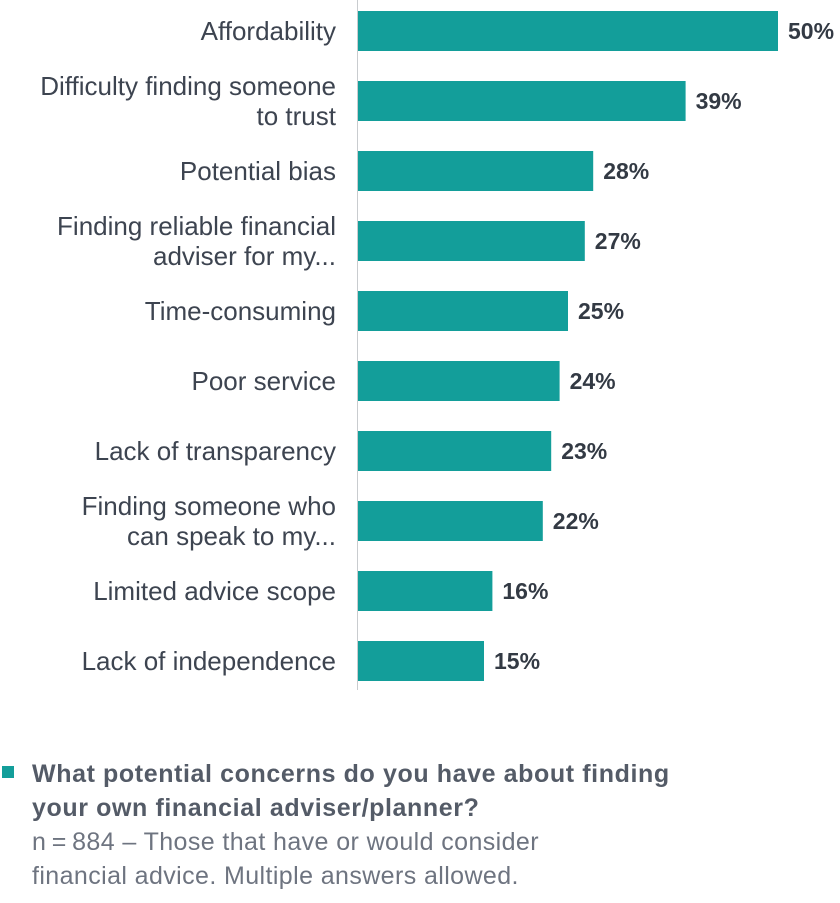 The height and width of the screenshot is (903, 840). I want to click on category-label-2: Potential bias, so click(258, 171).